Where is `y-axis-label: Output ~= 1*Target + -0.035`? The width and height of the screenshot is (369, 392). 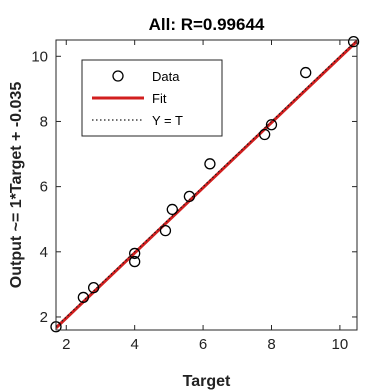
y-axis-label: Output ~= 1*Target + -0.035 is located at coordinates (16, 185).